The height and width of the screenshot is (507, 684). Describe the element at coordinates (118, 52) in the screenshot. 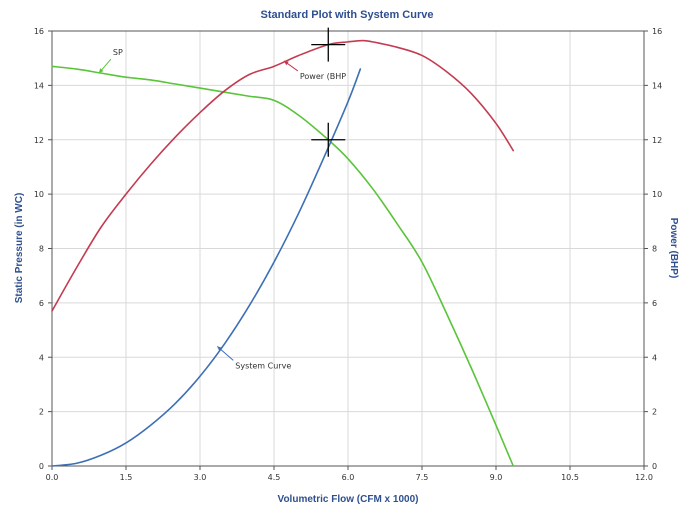

I see `annotation-label: SP` at that location.